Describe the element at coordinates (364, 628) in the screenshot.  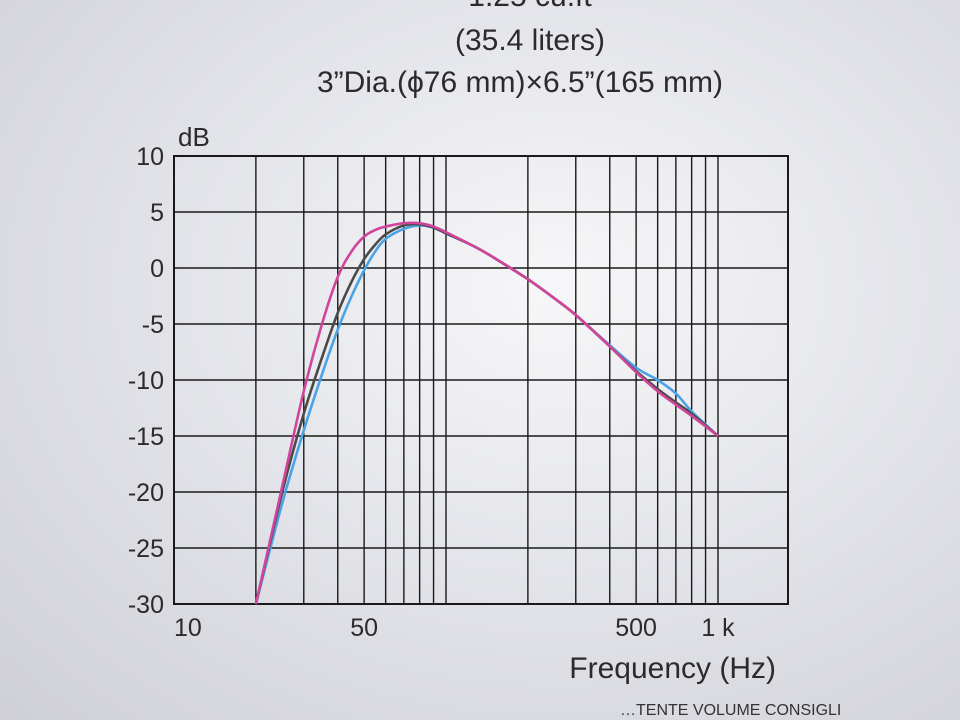
I see `x-tick-label: 50` at that location.